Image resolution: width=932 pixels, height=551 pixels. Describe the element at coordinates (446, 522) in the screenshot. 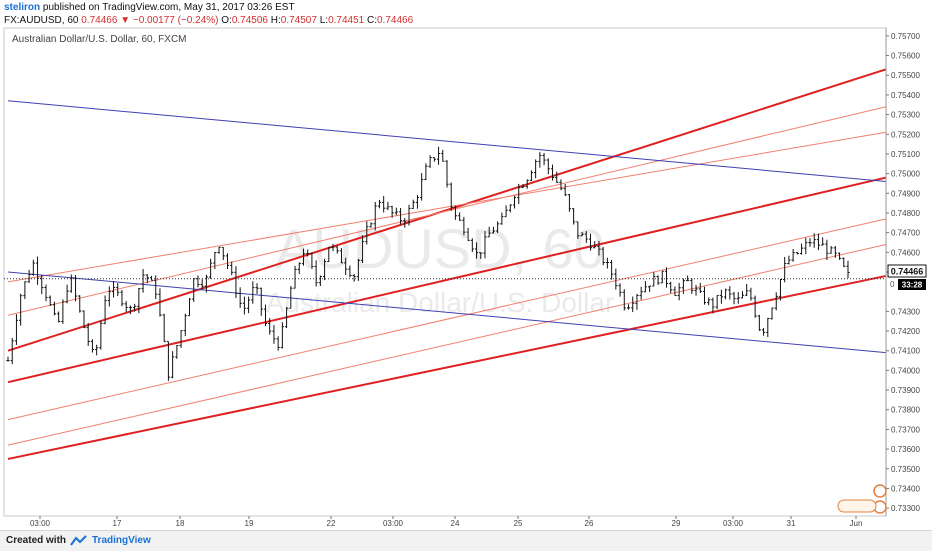

I see `time-axis: 03:00 17 18 19 22 03:00 24 25 26 29 03:00 31 Jun` at that location.